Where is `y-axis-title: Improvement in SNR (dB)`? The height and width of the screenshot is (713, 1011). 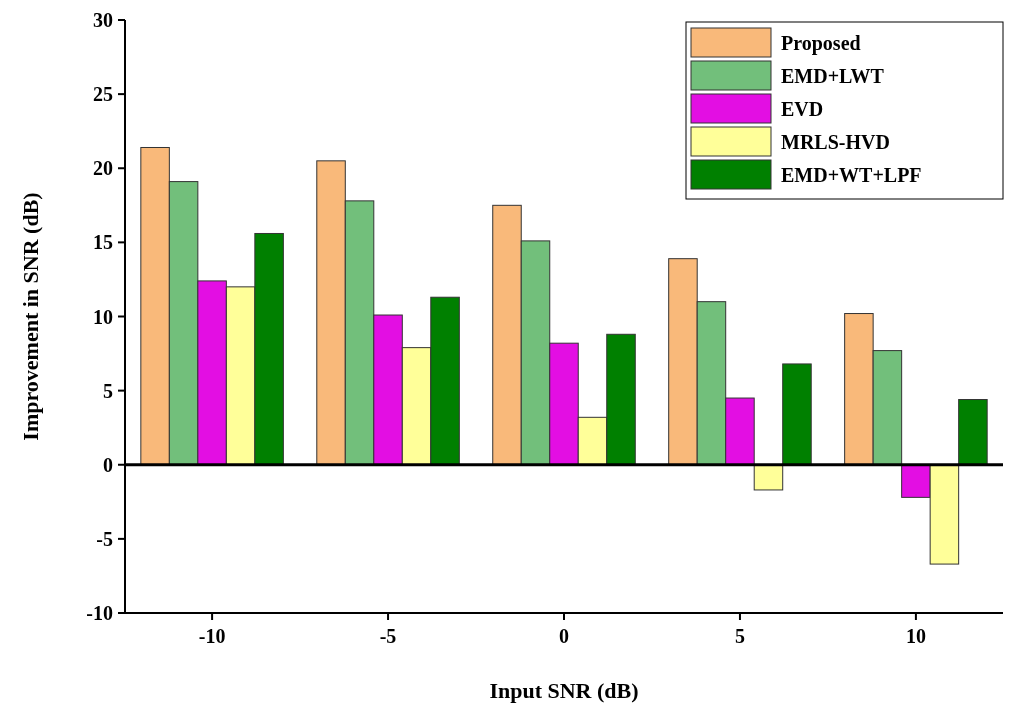 y-axis-title: Improvement in SNR (dB) is located at coordinates (30, 316).